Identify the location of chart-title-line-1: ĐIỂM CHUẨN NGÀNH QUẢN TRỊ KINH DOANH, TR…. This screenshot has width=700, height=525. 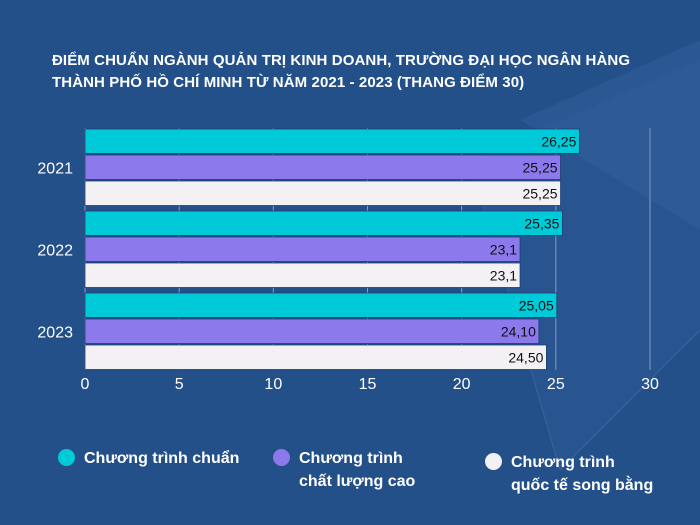
(341, 60).